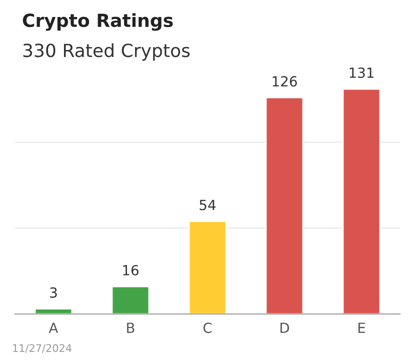 This screenshot has width=409, height=360. Describe the element at coordinates (361, 327) in the screenshot. I see `x-tick-label: E` at that location.